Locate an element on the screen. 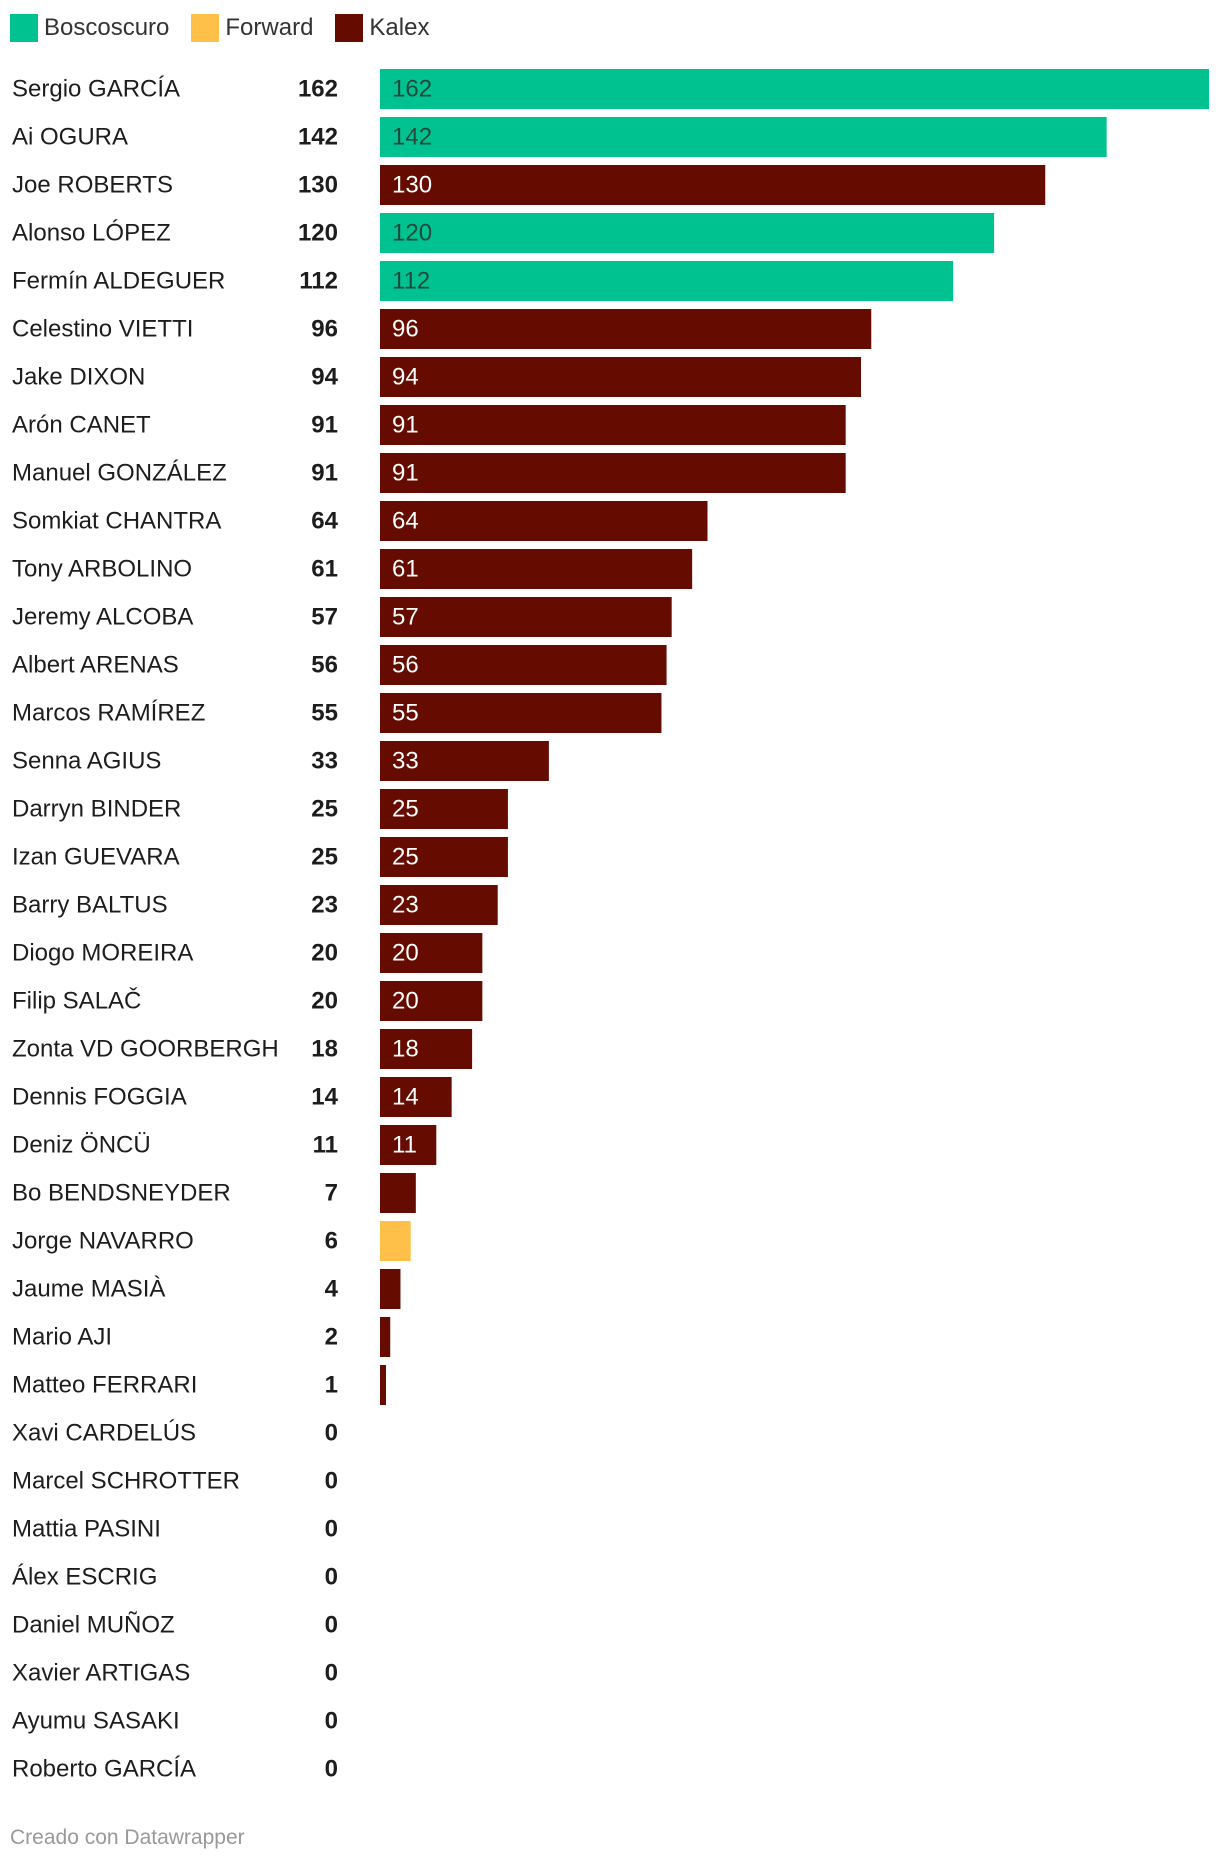 This screenshot has width=1220, height=1866. bar-somkiat-chantra is located at coordinates (544, 521).